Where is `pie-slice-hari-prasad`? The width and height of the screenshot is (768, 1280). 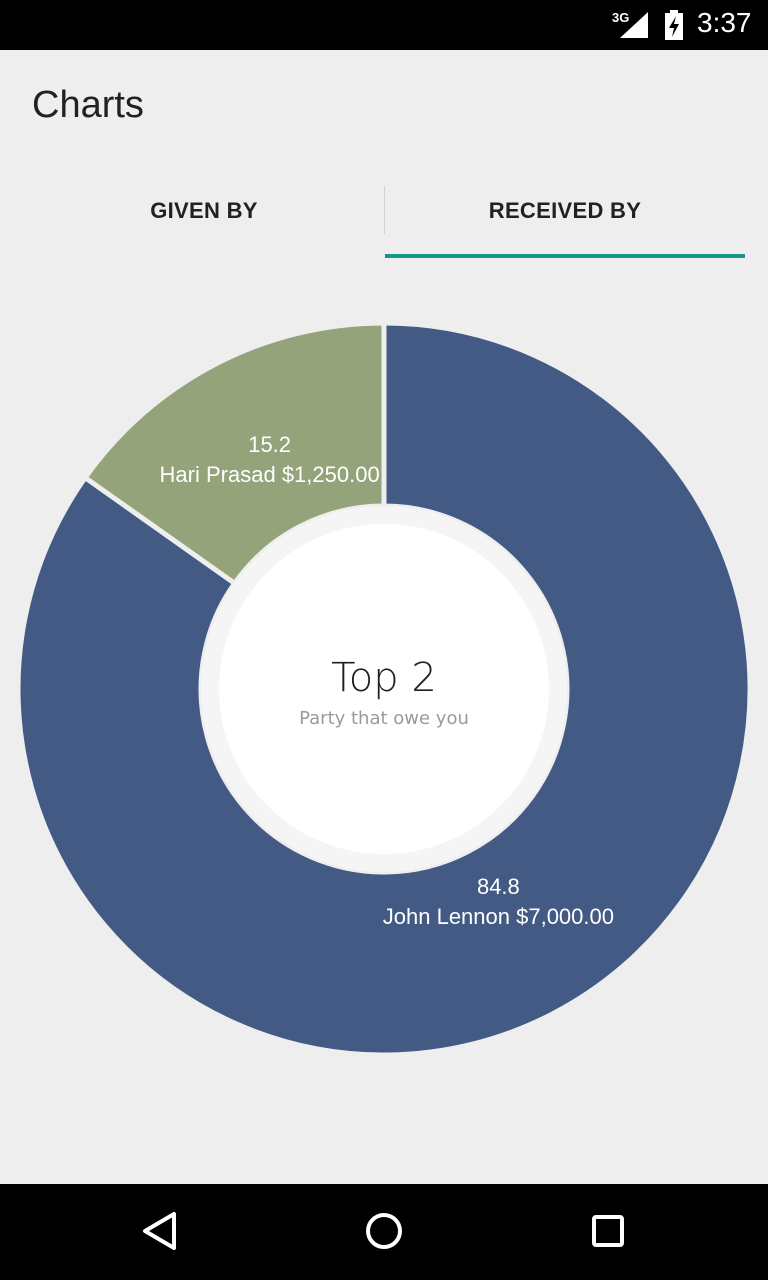
pie-slice-hari-prasad is located at coordinates (234, 453).